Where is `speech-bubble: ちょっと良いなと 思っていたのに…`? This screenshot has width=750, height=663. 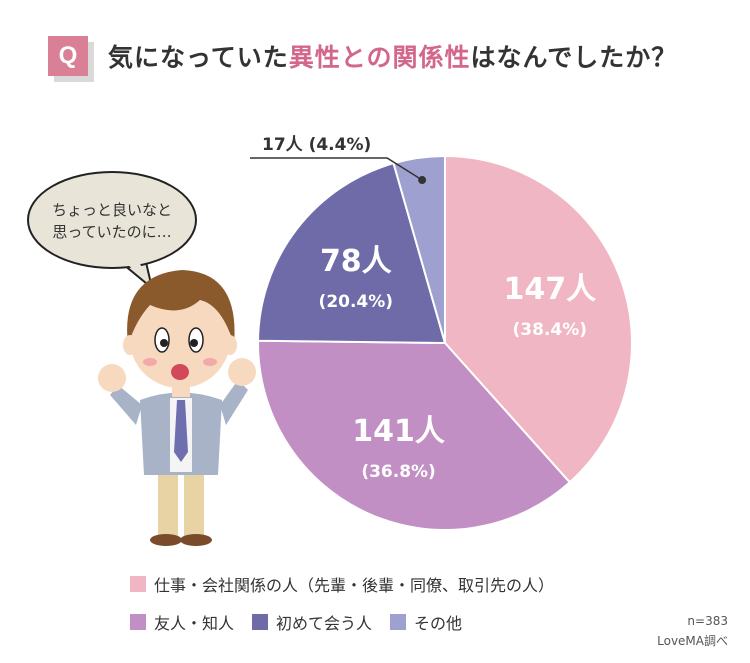
speech-bubble: ちょっと良いなと 思っていたのに… is located at coordinates (112, 231).